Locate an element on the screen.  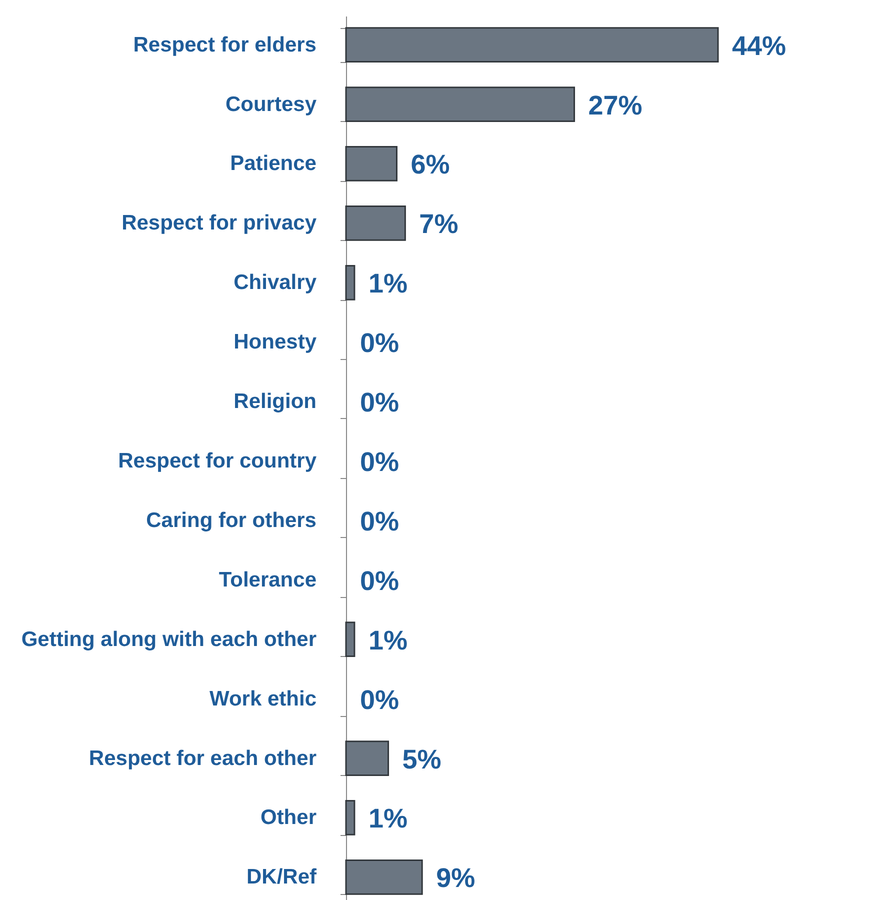
y-tick-label: Work ethic is located at coordinates (263, 698).